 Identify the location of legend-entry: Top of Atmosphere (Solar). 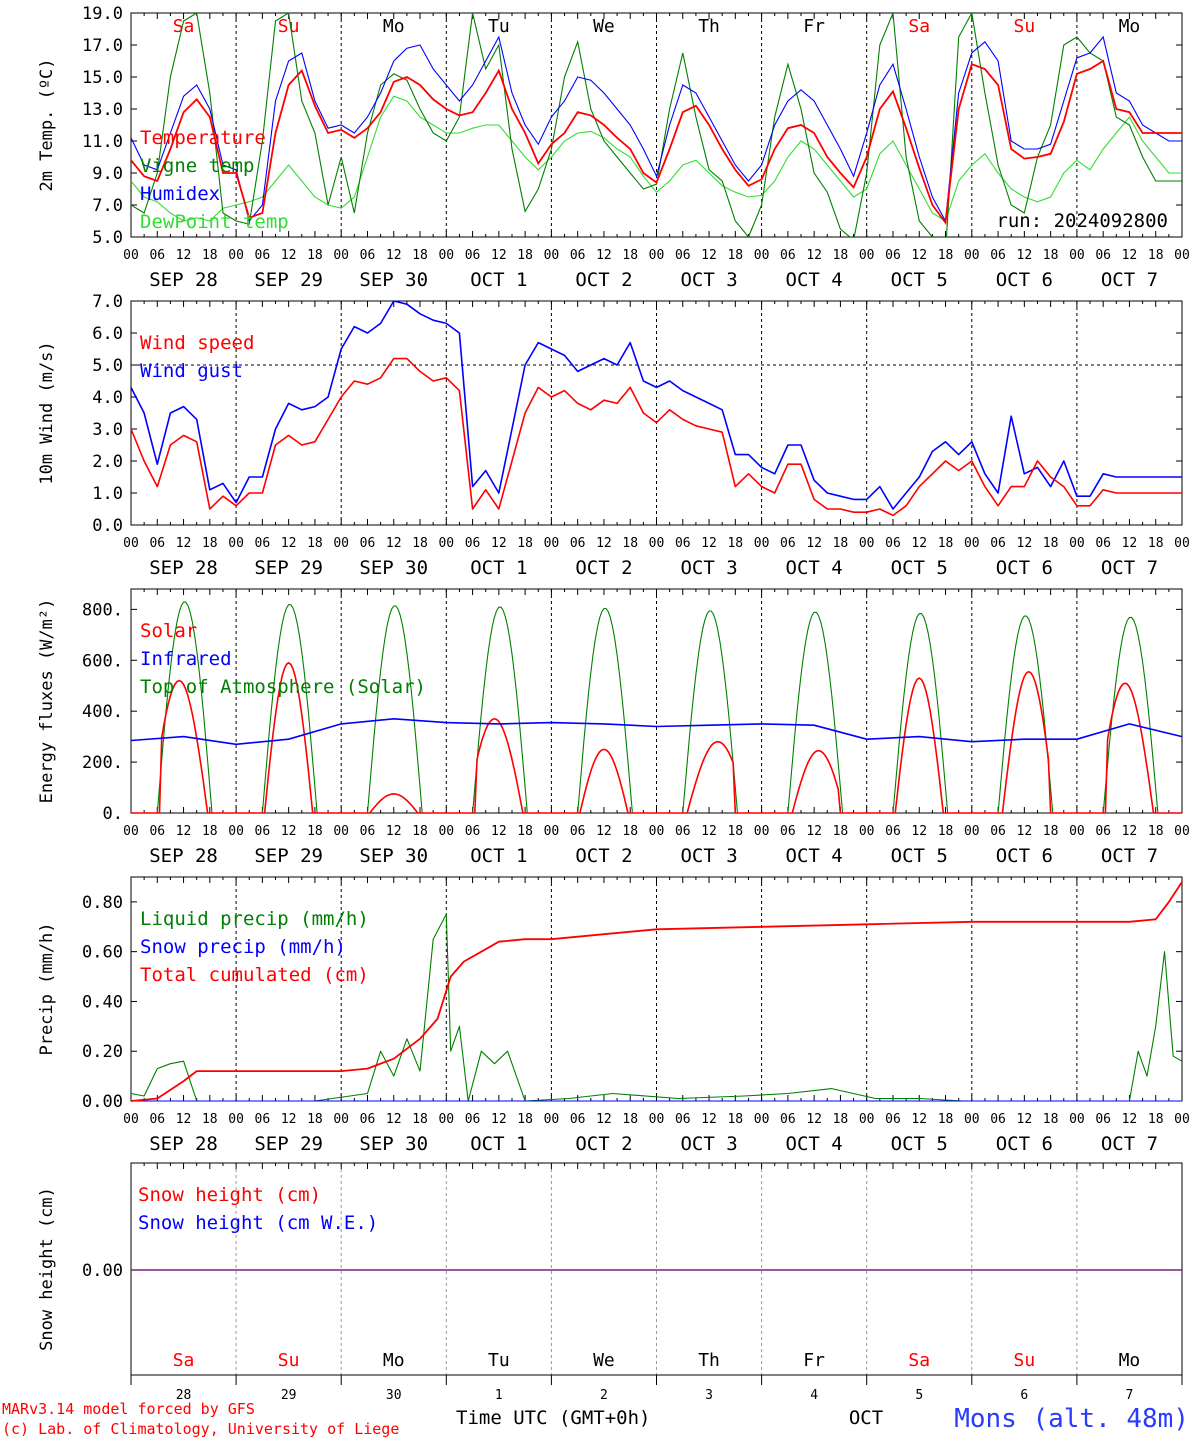
(283, 687).